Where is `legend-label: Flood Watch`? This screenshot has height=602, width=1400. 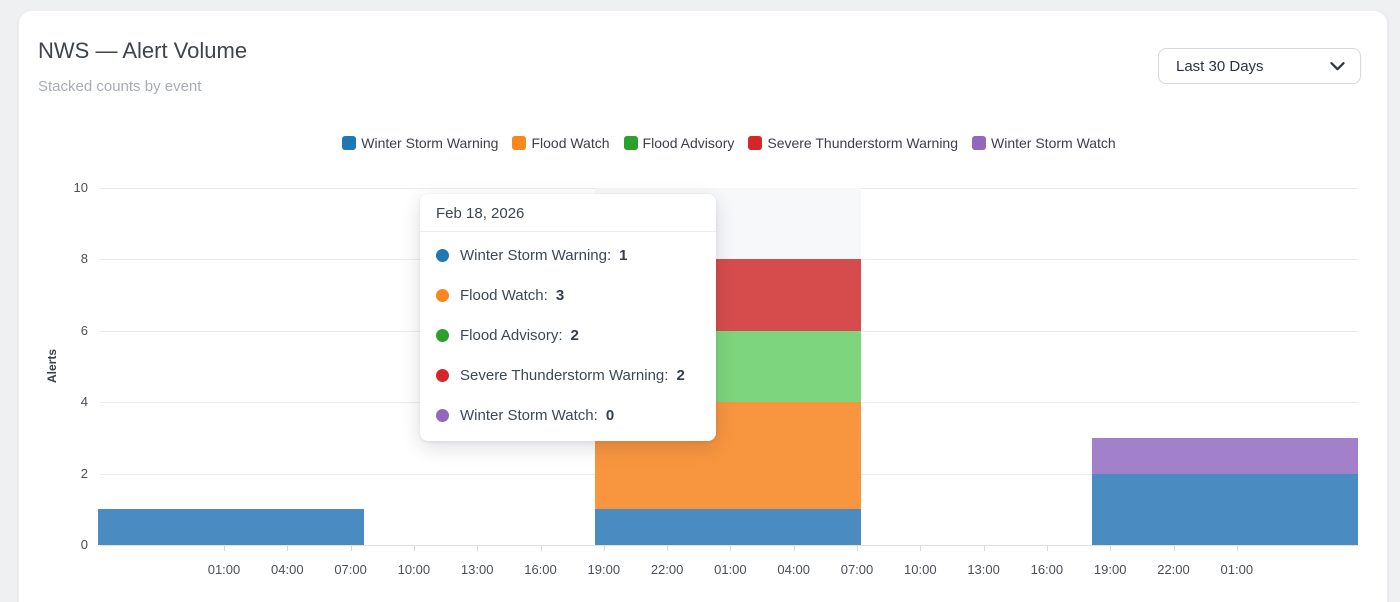
legend-label: Flood Watch is located at coordinates (570, 143).